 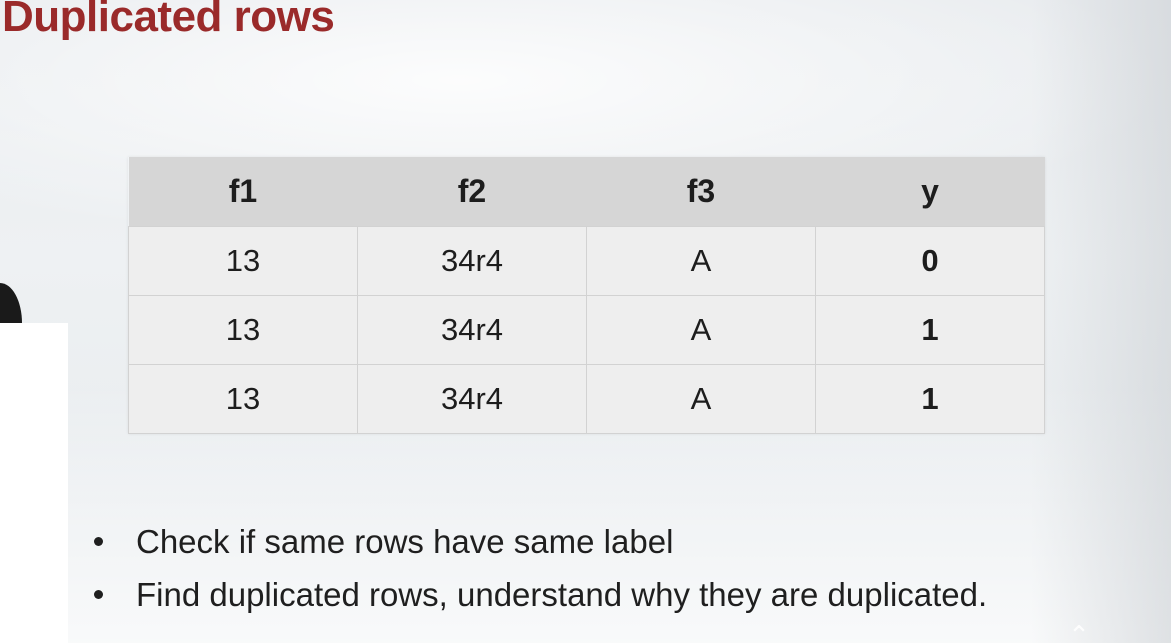 I want to click on table-cell-label: 0, so click(x=930, y=261).